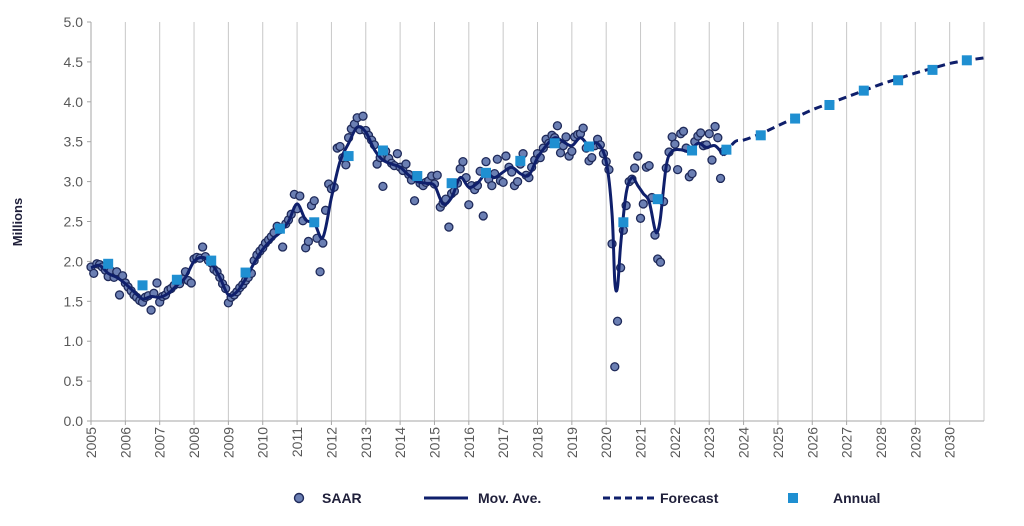  I want to click on x-tick-label: 2025, so click(778, 442).